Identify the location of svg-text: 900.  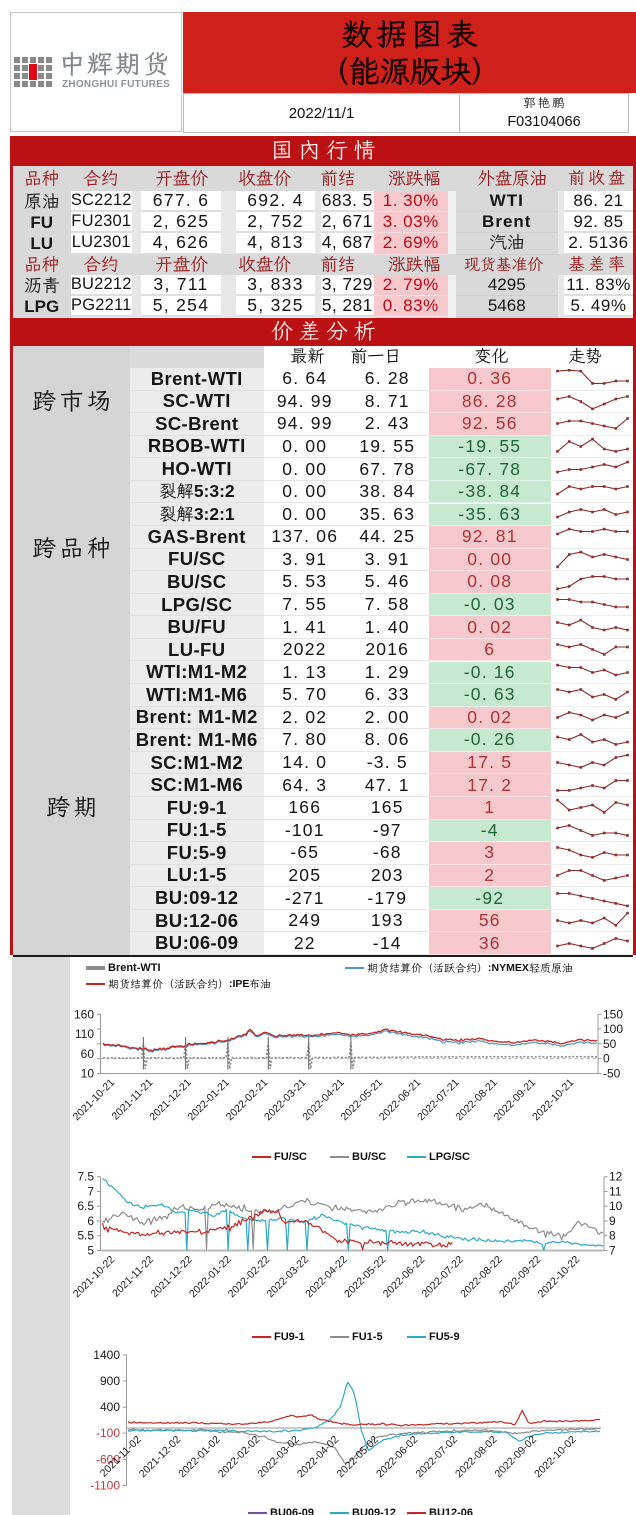
(110, 1381).